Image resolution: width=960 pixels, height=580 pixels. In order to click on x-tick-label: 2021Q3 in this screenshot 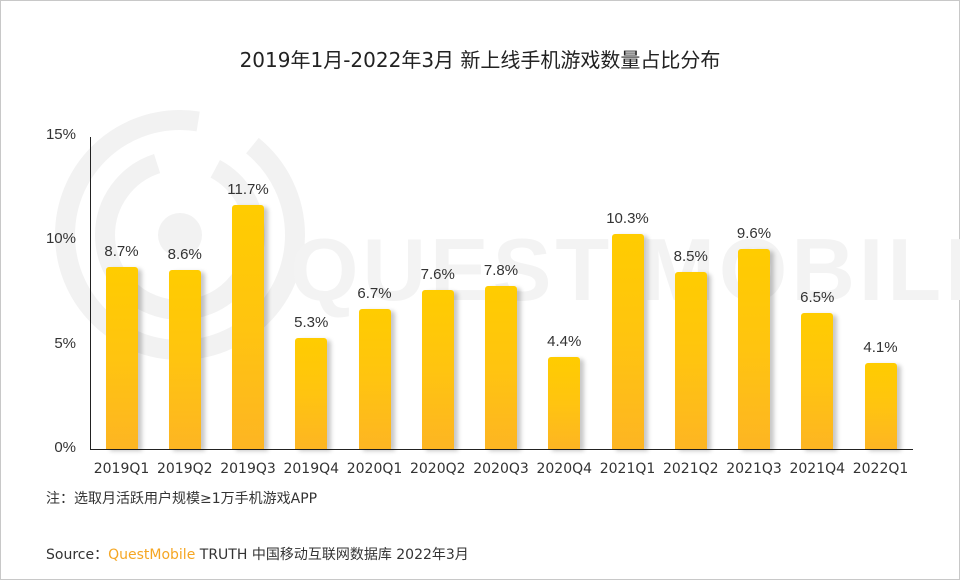, I will do `click(754, 469)`.